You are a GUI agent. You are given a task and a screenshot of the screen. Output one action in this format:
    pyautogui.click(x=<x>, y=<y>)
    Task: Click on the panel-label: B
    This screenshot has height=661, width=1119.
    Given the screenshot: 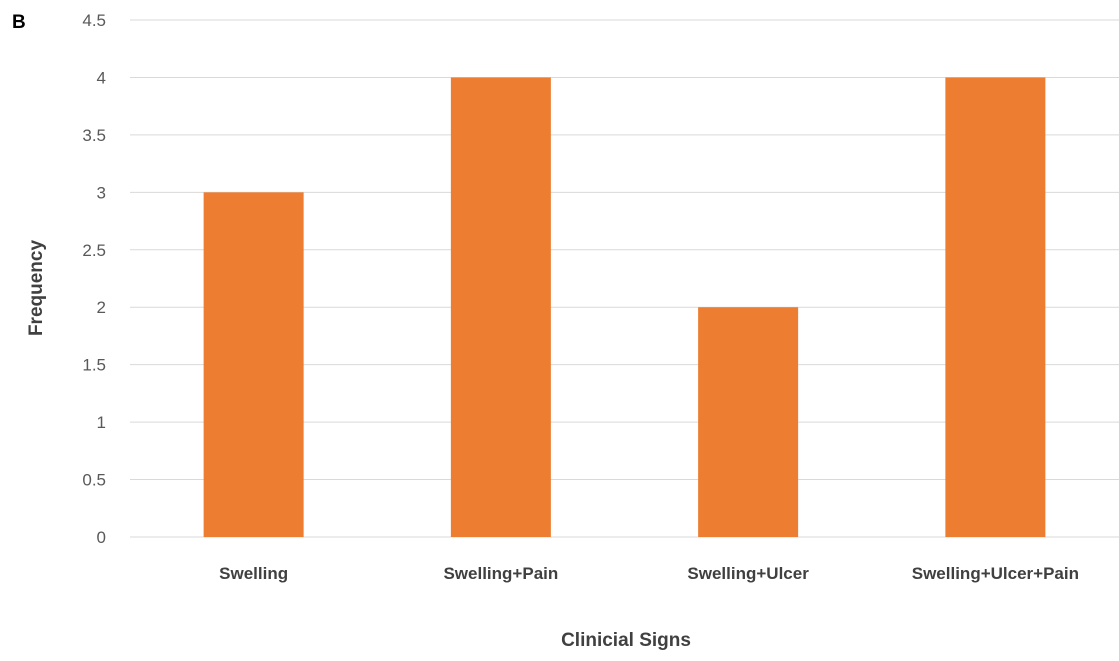 What is the action you would take?
    pyautogui.click(x=19, y=22)
    